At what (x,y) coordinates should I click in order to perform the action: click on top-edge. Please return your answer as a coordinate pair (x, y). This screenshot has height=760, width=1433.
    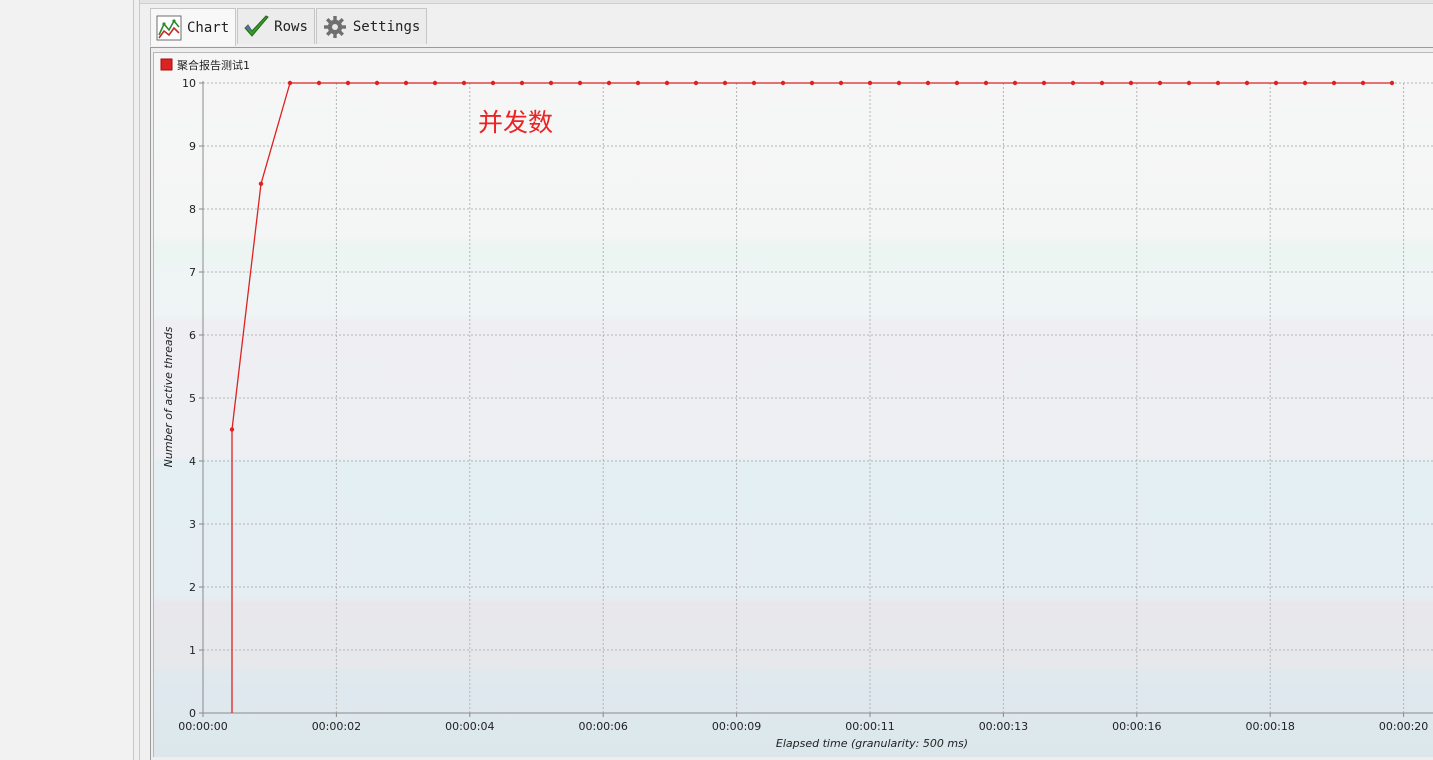
    Looking at the image, I should click on (786, 2).